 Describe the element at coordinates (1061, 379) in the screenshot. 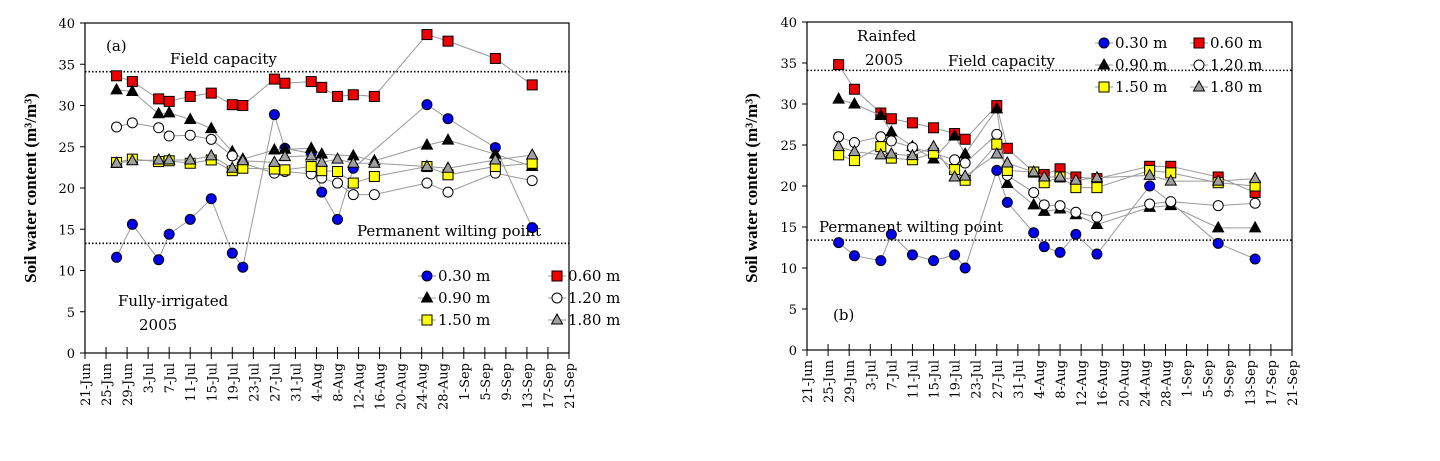

I see `x-tick-label: 8-Aug` at that location.